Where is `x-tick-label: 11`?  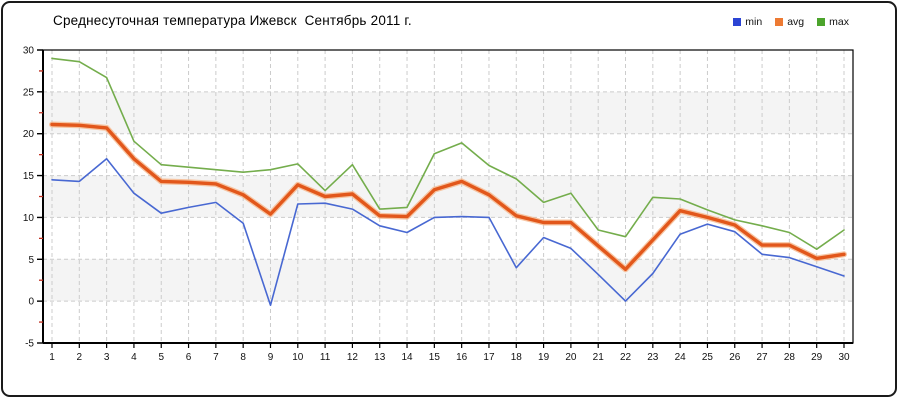
x-tick-label: 11 is located at coordinates (325, 357).